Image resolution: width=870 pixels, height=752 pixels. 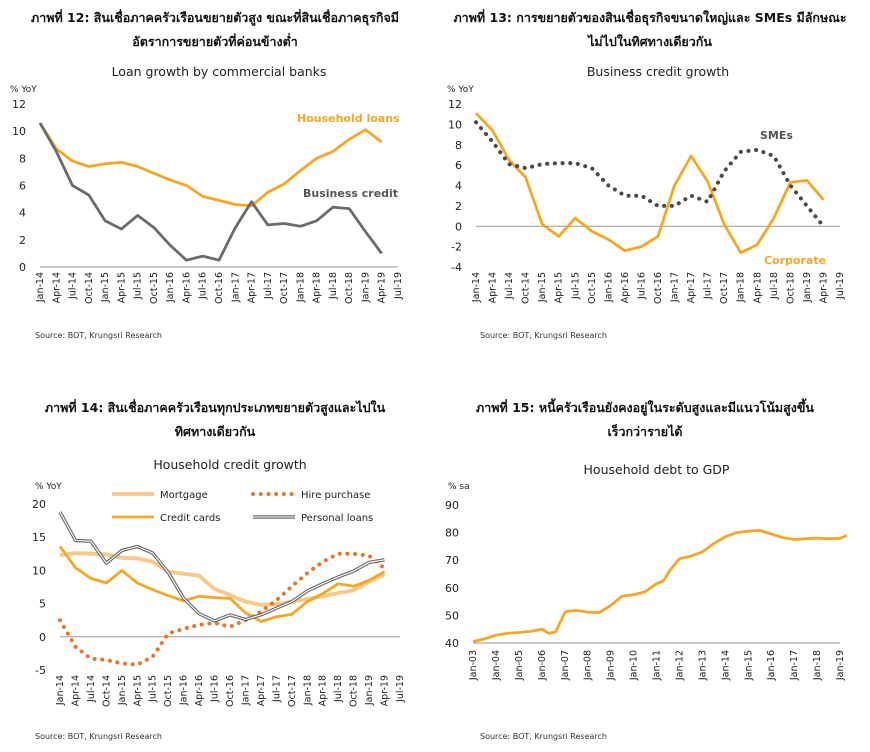 What do you see at coordinates (214, 41) in the screenshot?
I see `figure-caption: อัตราการขยายตัวที่ค่อนข้างต่ำ` at bounding box center [214, 41].